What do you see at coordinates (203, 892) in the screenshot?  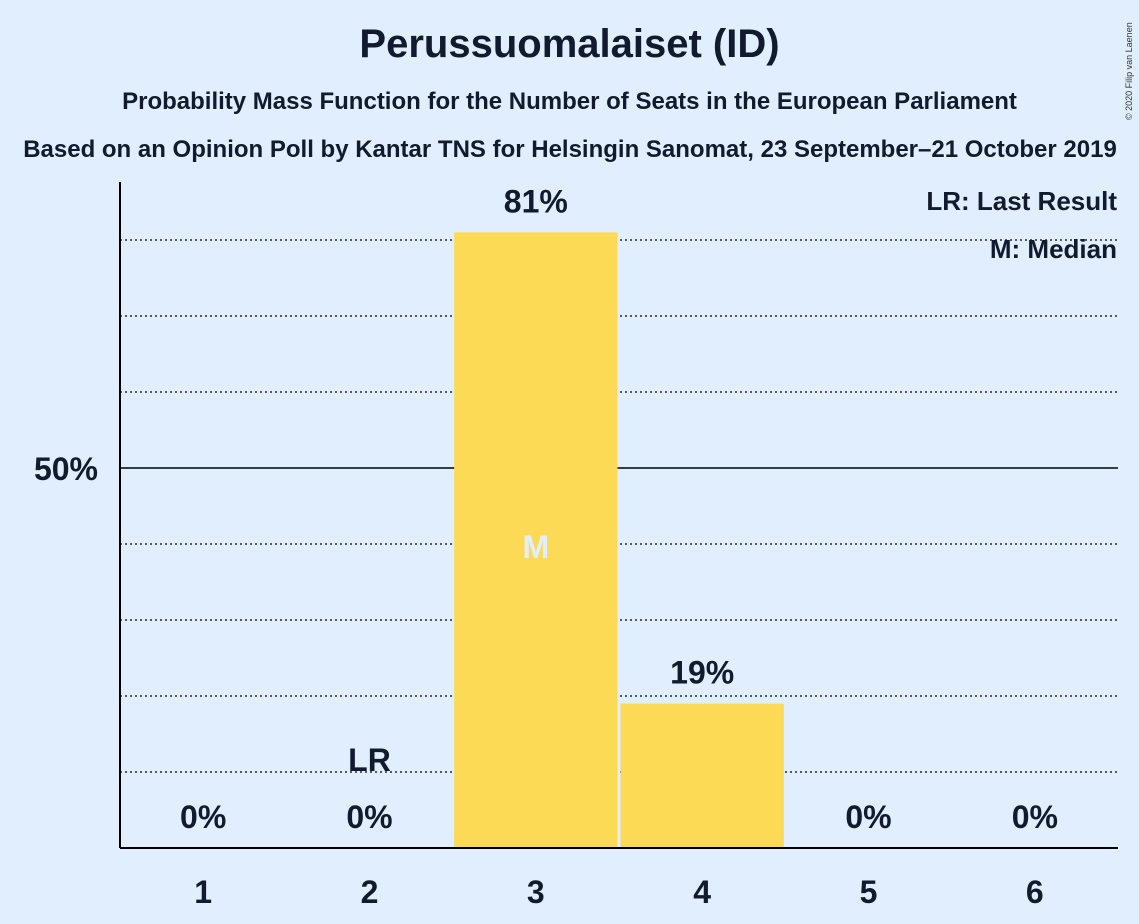 I see `x-tick-label: 1` at bounding box center [203, 892].